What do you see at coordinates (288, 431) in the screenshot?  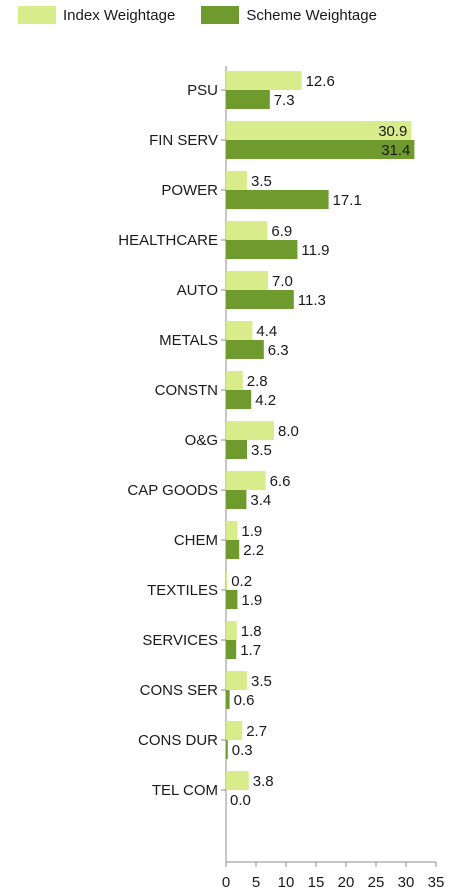 I see `data-label-index-weightage-oandg: 8.0` at bounding box center [288, 431].